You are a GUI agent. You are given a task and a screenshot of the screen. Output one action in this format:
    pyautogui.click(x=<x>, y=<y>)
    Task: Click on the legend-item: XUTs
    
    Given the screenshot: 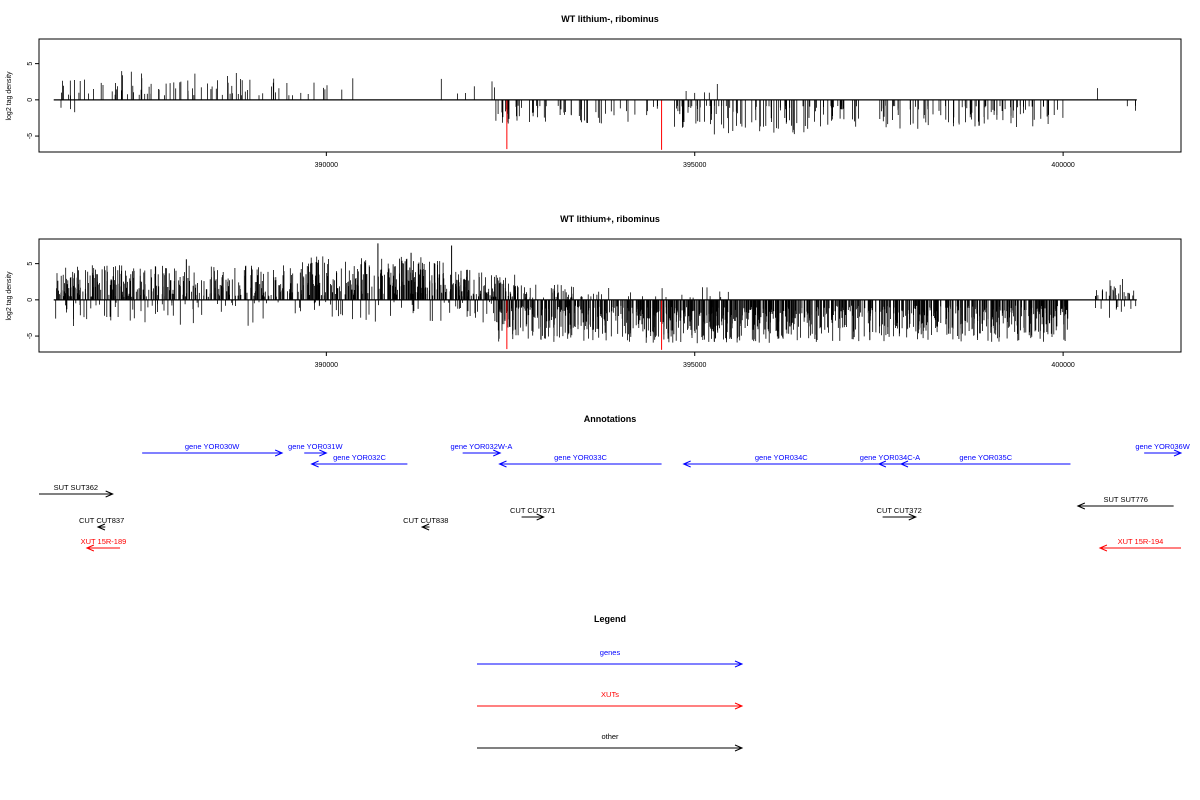 What is the action you would take?
    pyautogui.click(x=610, y=700)
    